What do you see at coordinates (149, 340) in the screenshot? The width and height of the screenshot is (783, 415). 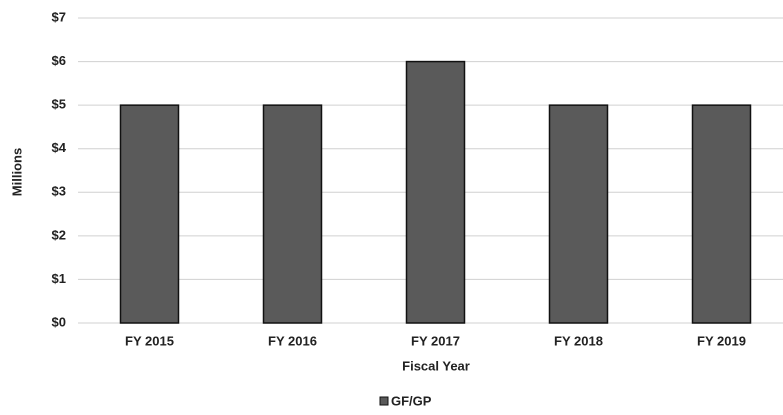 I see `x-tick-label: FY 2015` at bounding box center [149, 340].